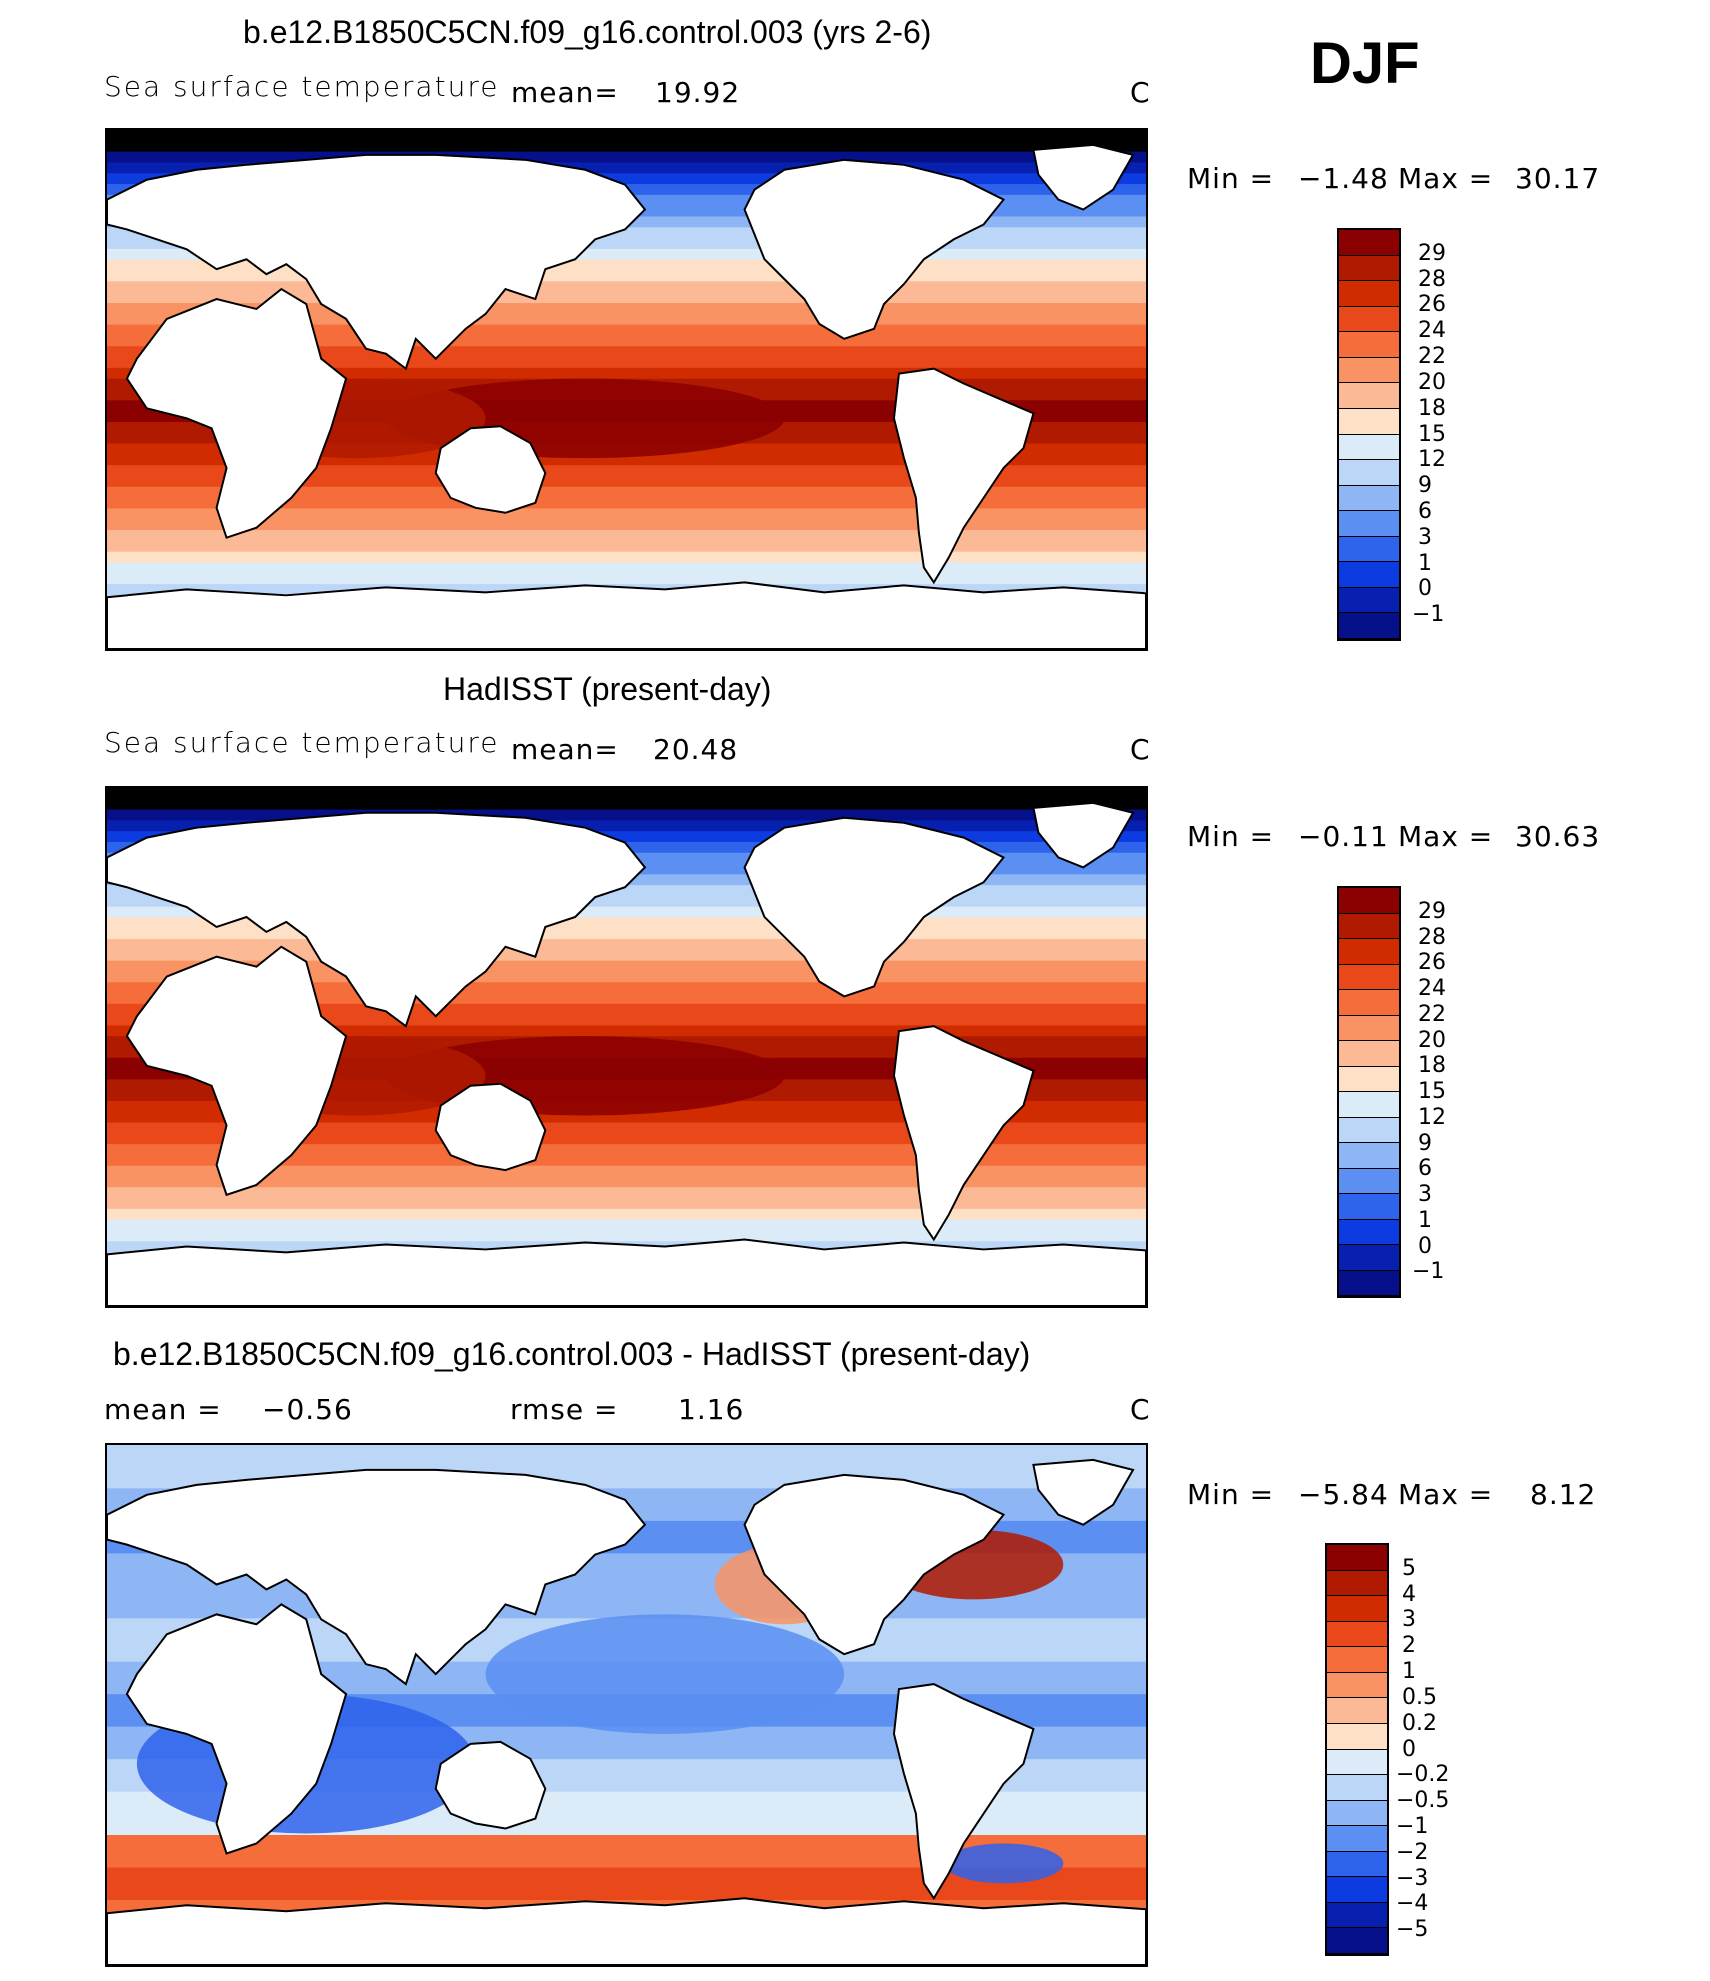  Describe the element at coordinates (1446, 836) in the screenshot. I see `panel2-max-label: Max =` at that location.